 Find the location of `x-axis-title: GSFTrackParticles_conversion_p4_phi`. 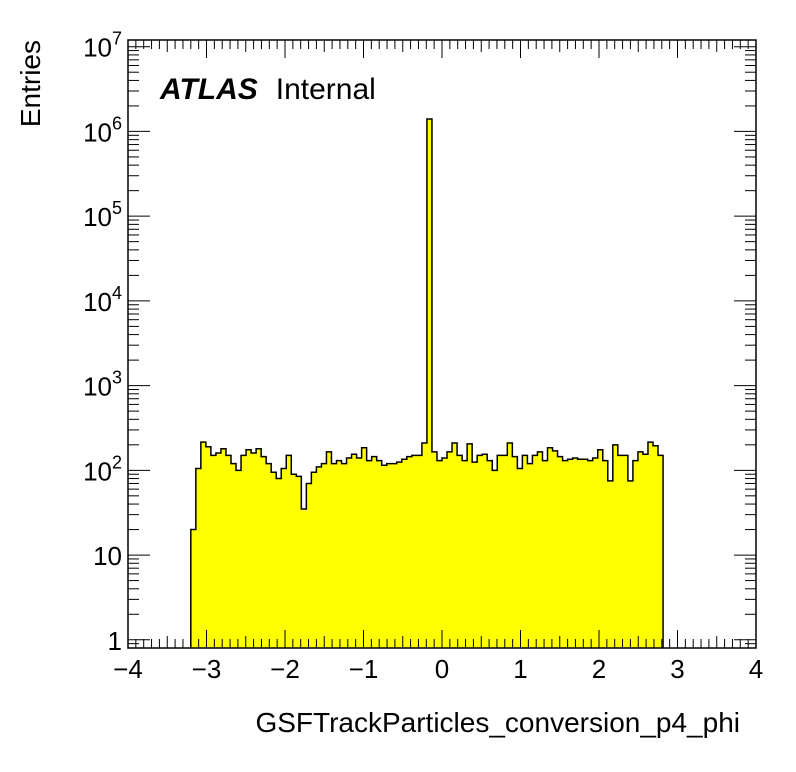

x-axis-title: GSFTrackParticles_conversion_p4_phi is located at coordinates (497, 722).